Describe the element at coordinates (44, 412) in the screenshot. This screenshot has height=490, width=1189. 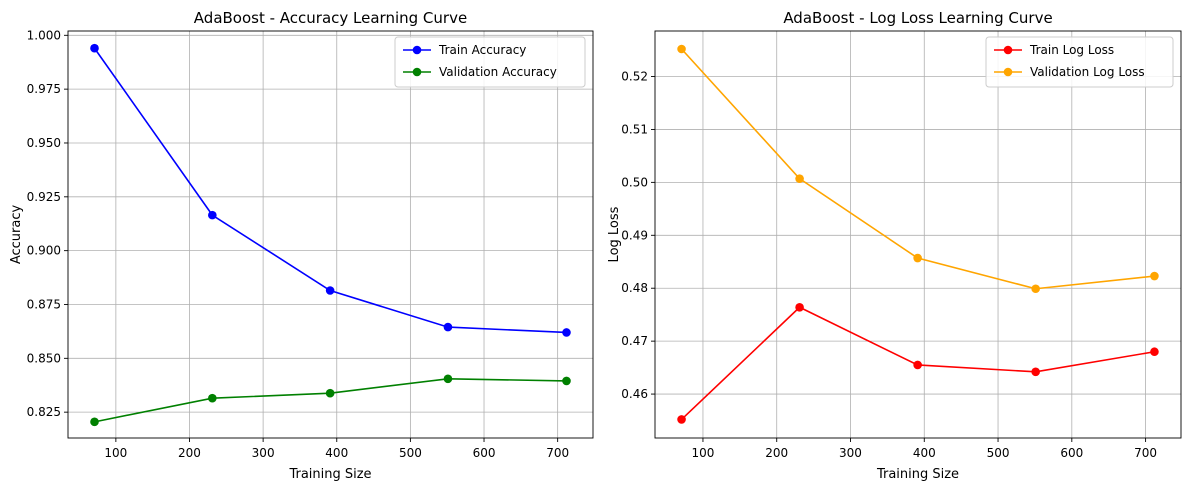
I see `y-tick-label: 0.825` at that location.